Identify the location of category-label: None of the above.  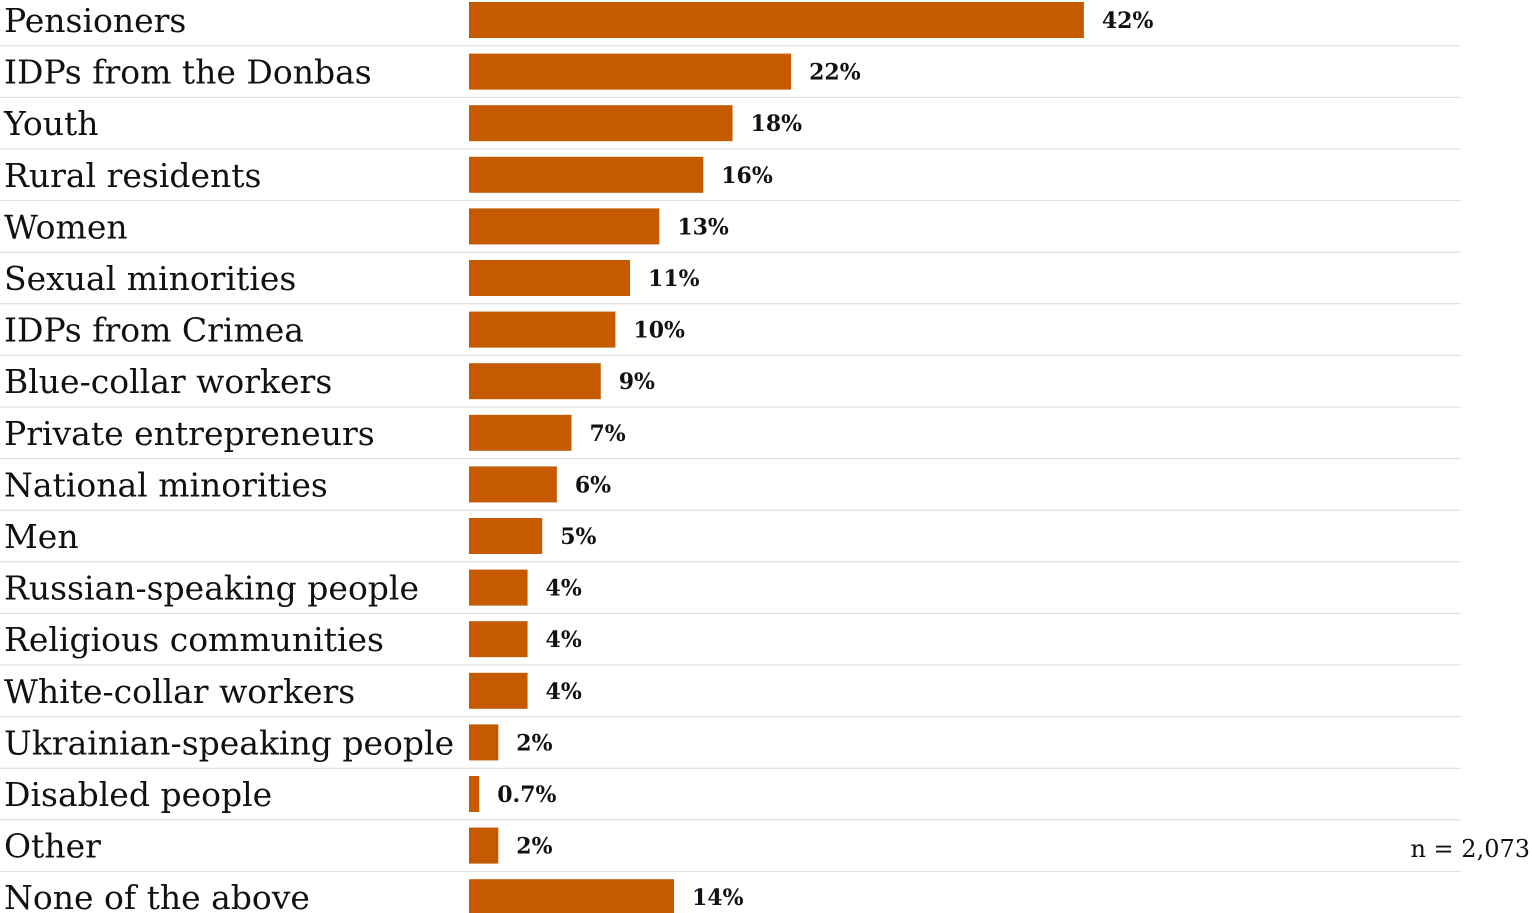
(157, 895).